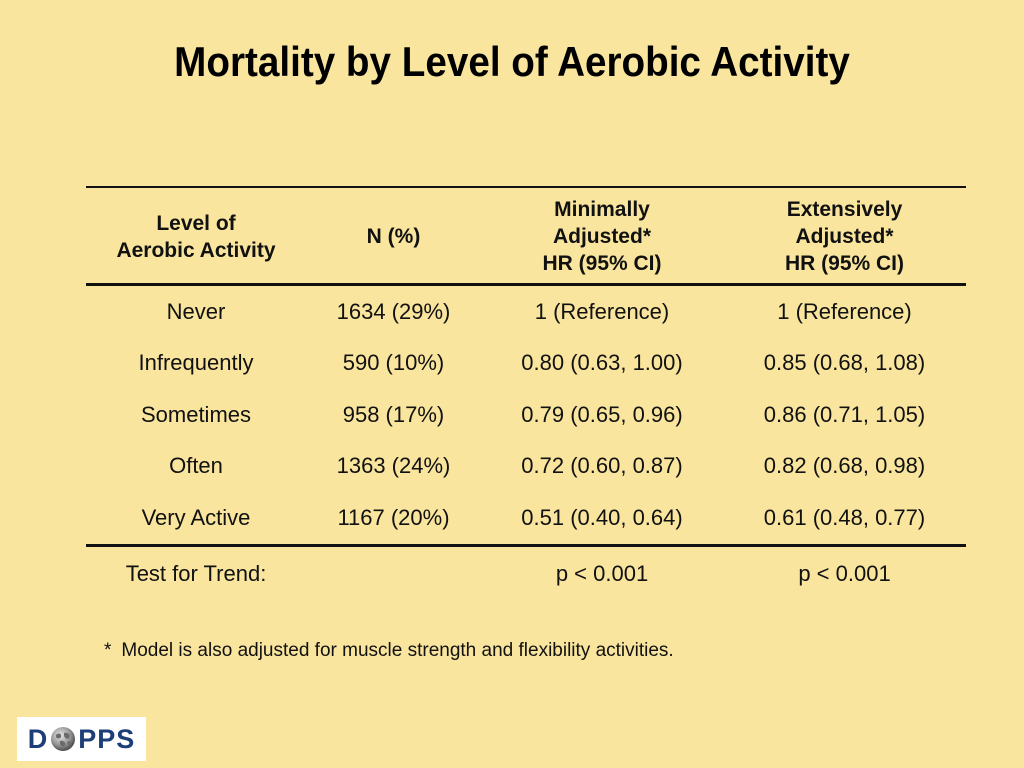 The width and height of the screenshot is (1024, 768). What do you see at coordinates (196, 311) in the screenshot?
I see `cell-activity-level: Never` at bounding box center [196, 311].